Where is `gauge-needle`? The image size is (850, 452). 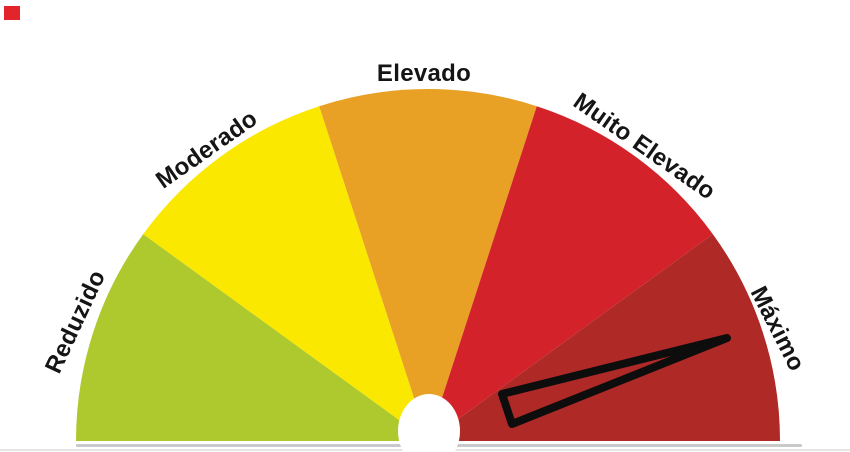
gauge-needle is located at coordinates (614, 381).